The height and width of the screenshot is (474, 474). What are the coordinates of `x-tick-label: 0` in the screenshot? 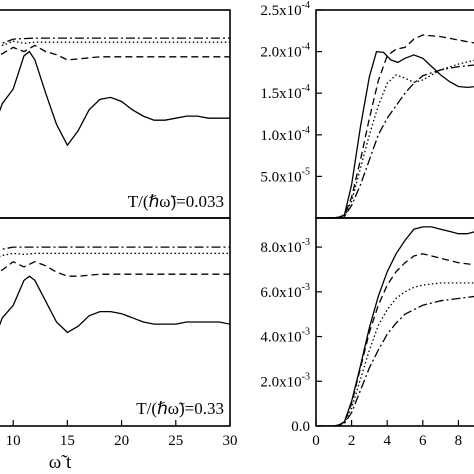 It's located at (316, 441).